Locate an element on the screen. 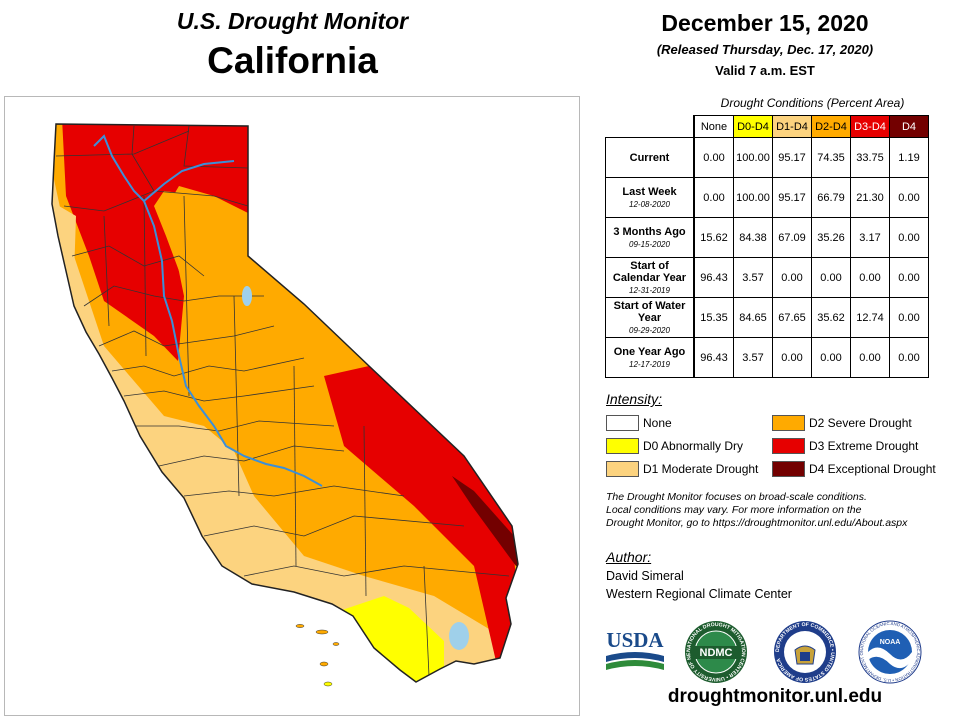 The image size is (960, 720). table-header-row: None D0-D4 D1-D4 D2-D4 D3-D4 D4 is located at coordinates (767, 126).